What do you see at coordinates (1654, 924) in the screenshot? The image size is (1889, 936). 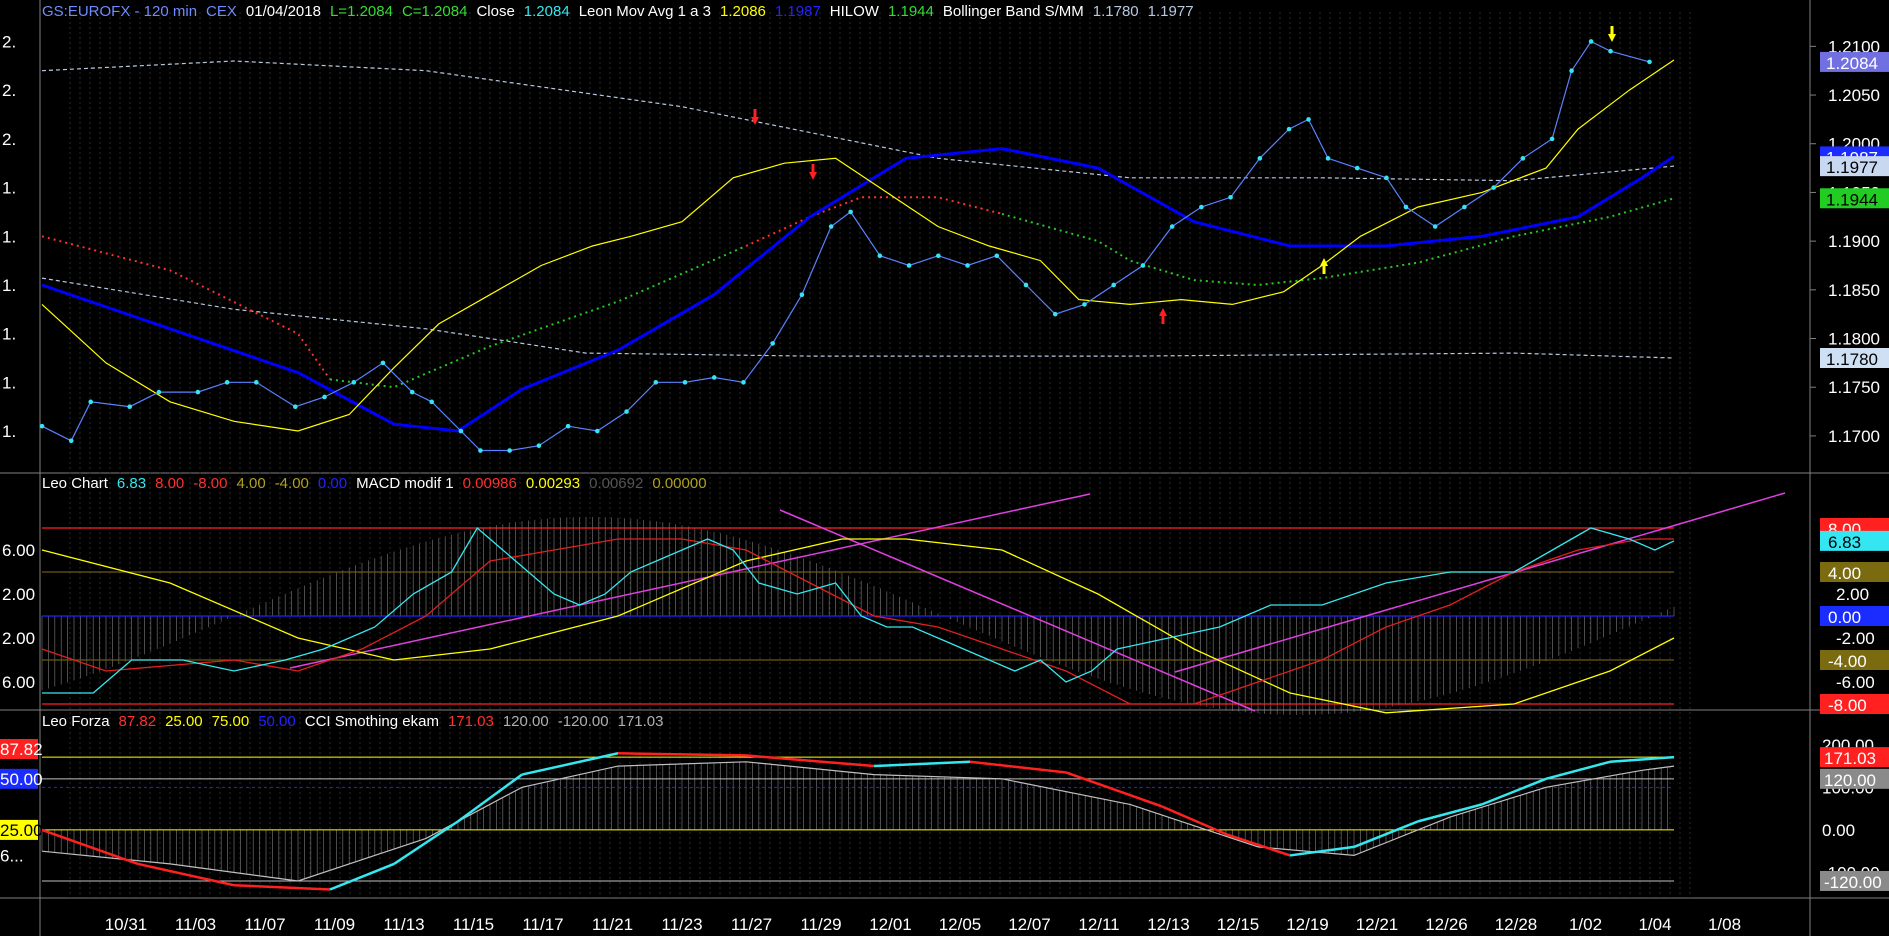 I see `x-axis-label: 1/04` at bounding box center [1654, 924].